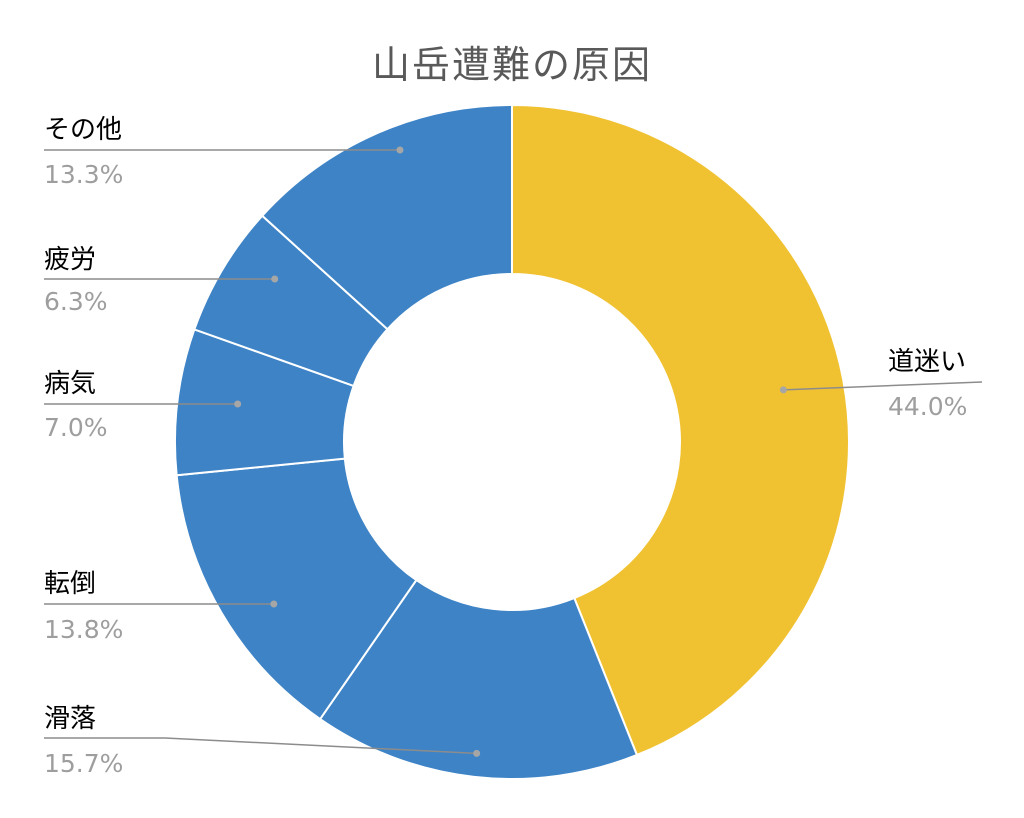  I want to click on value-label-2: 15.7%, so click(83, 763).